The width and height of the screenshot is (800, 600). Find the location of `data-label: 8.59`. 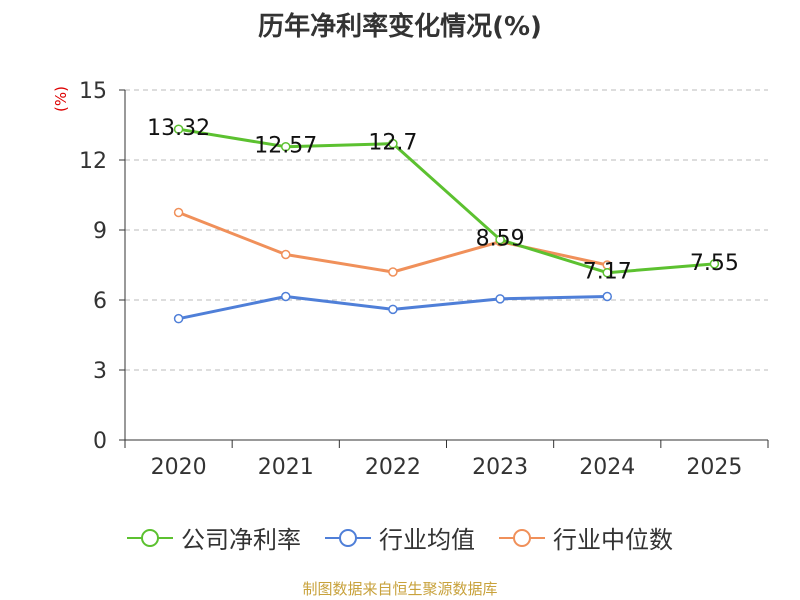

data-label: 8.59 is located at coordinates (500, 239).